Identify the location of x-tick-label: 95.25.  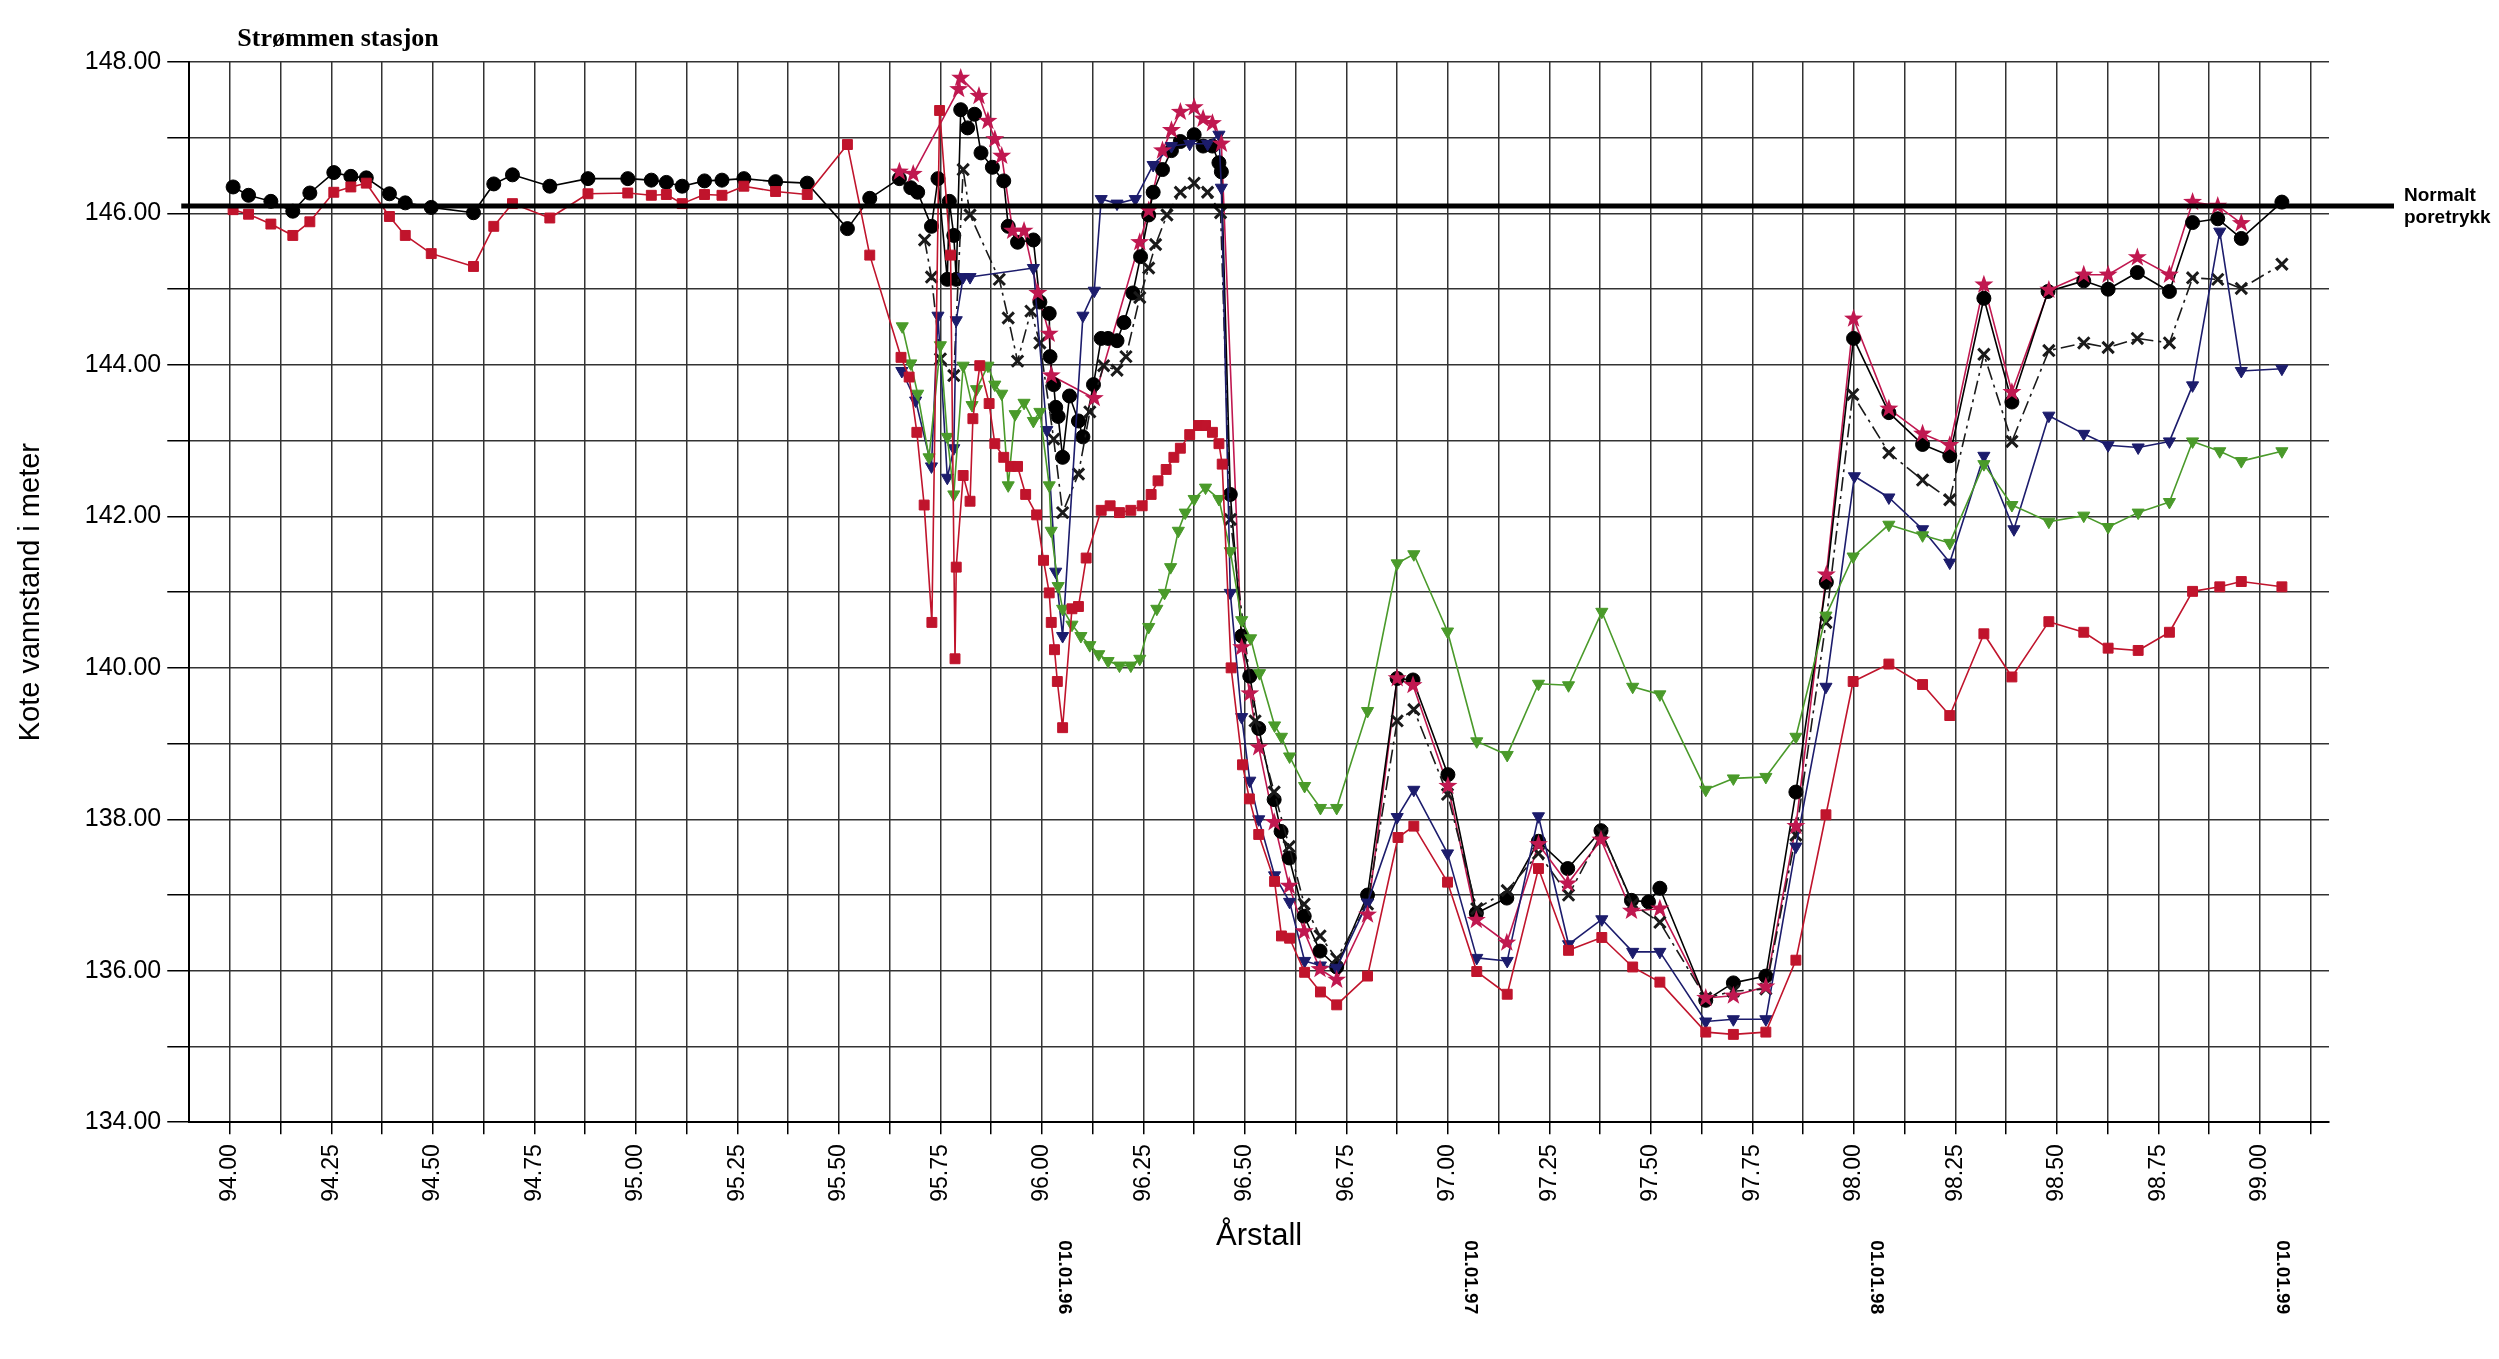
(735, 1173).